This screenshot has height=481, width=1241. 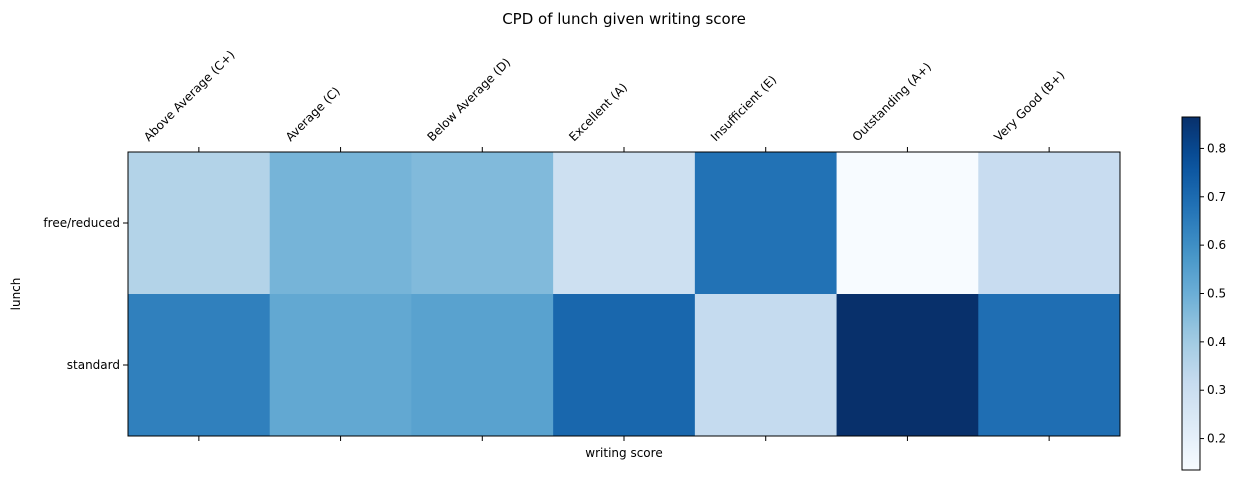 What do you see at coordinates (81, 223) in the screenshot?
I see `y-tick-label: free/reduced` at bounding box center [81, 223].